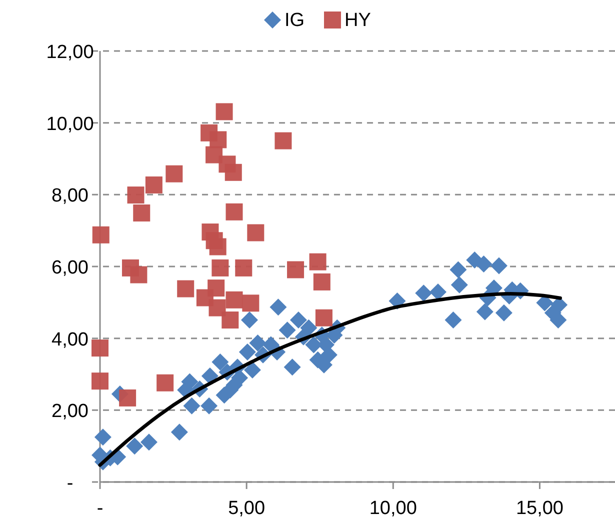 The image size is (615, 526). What do you see at coordinates (358, 20) in the screenshot?
I see `legend-label: HY` at bounding box center [358, 20].